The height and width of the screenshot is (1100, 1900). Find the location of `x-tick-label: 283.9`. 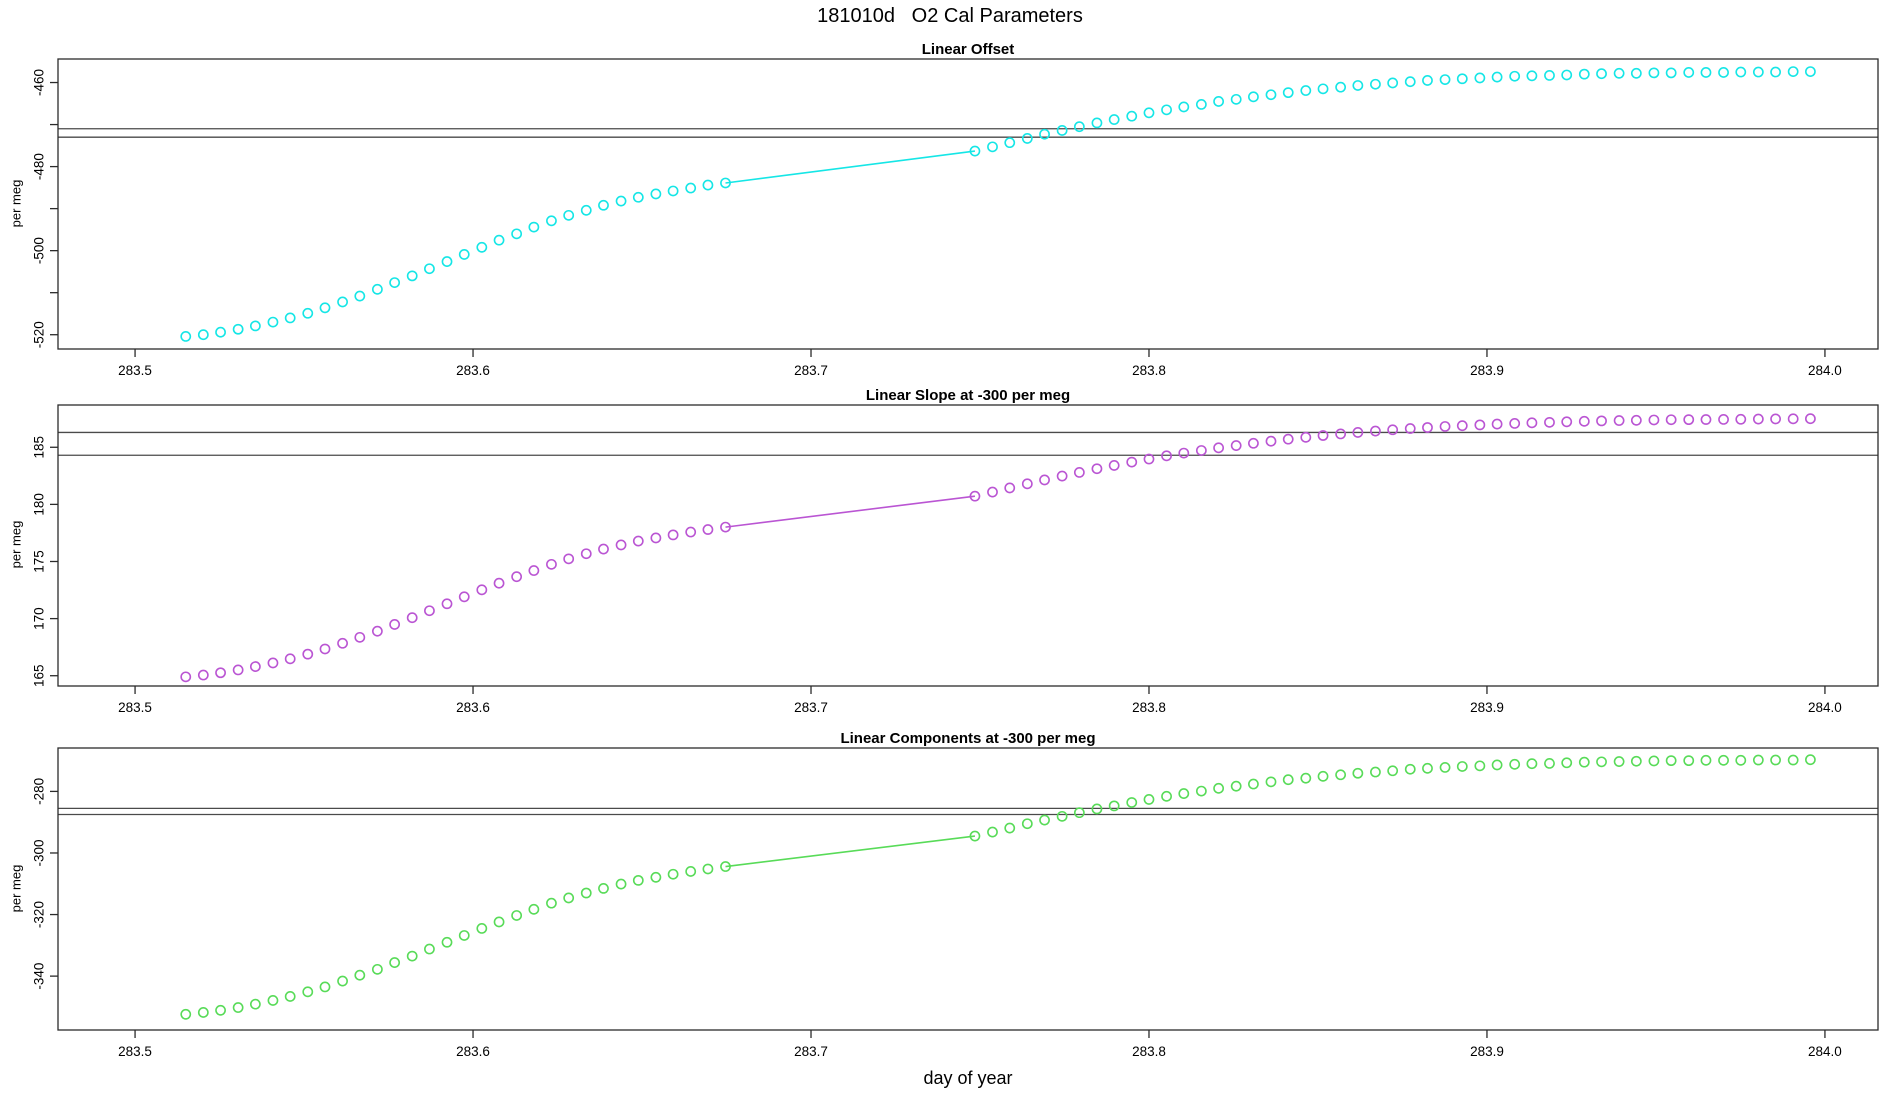

x-tick-label: 283.9 is located at coordinates (1487, 707).